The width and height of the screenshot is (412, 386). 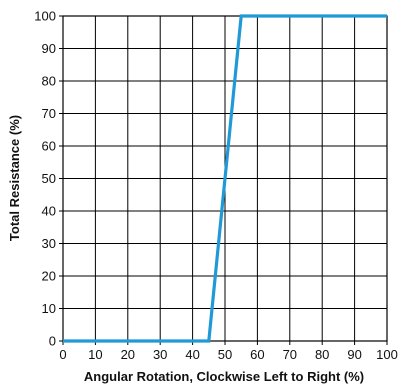 What do you see at coordinates (49, 81) in the screenshot?
I see `y-tick-label: 80` at bounding box center [49, 81].